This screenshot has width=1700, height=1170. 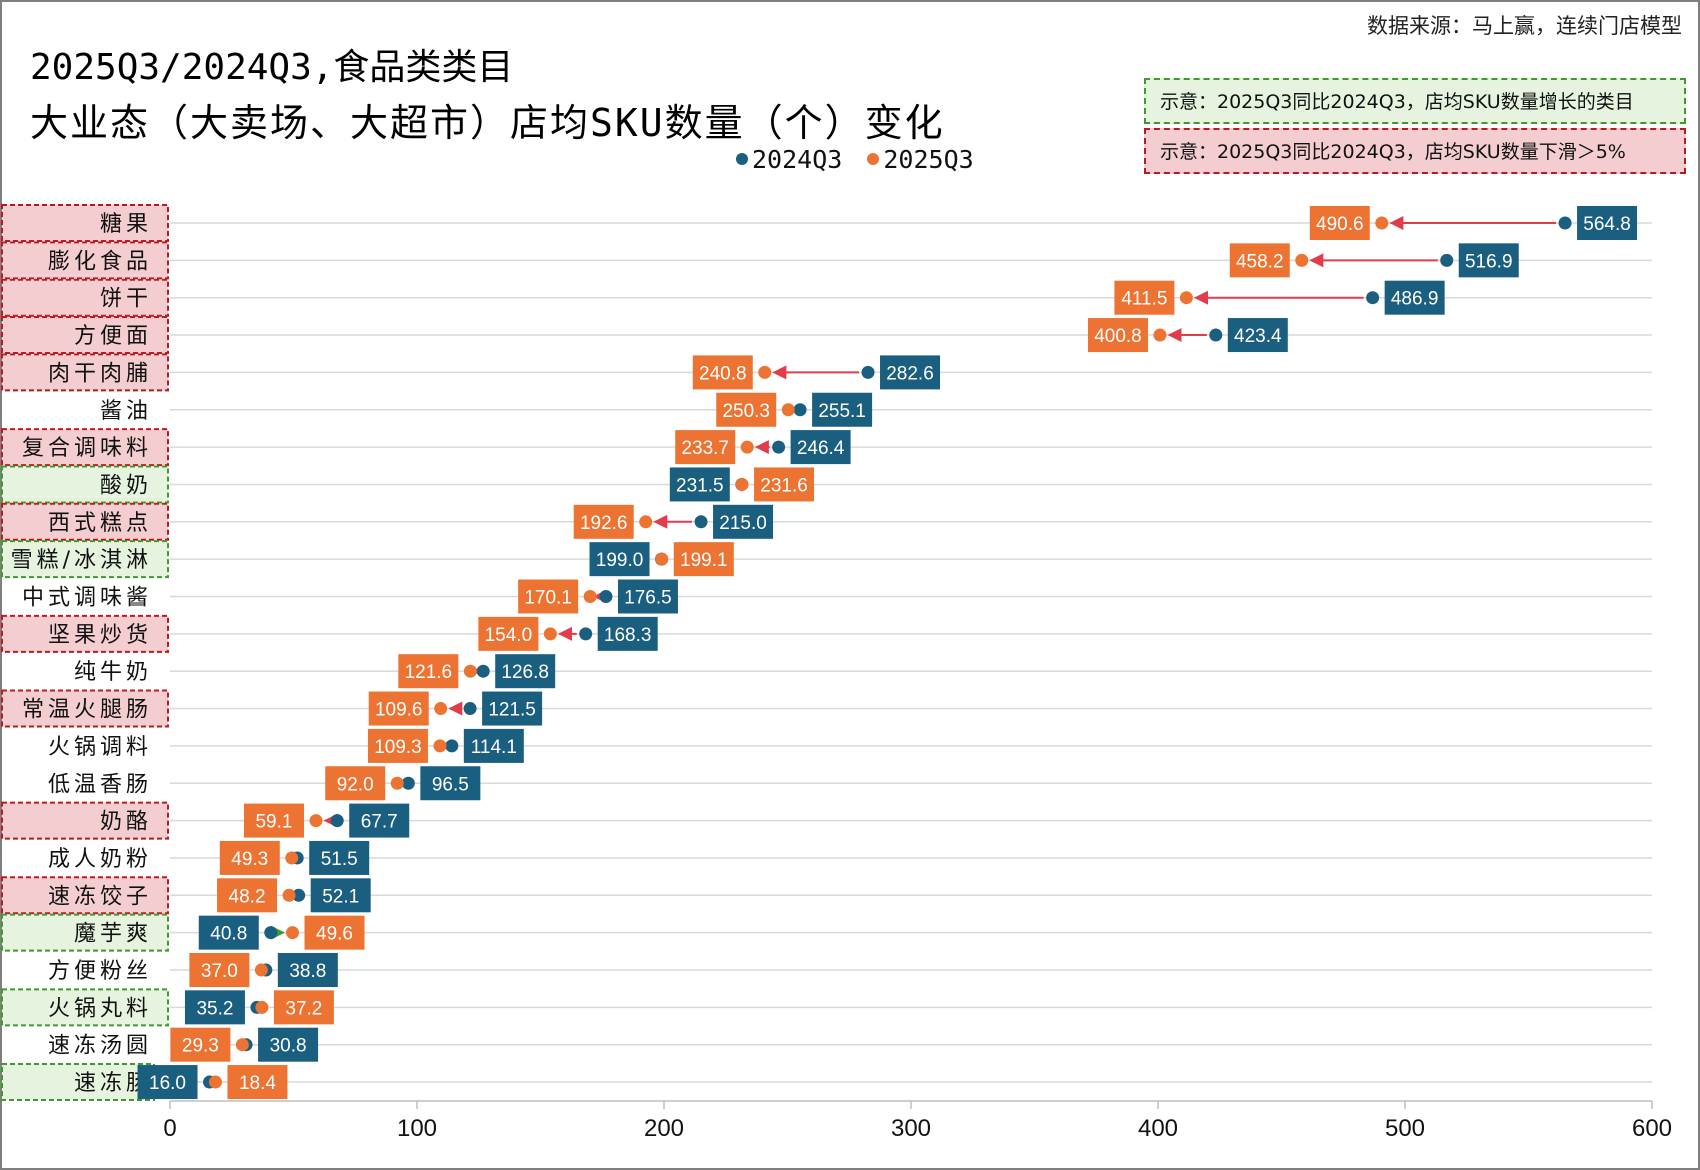 I want to click on label-2025: 109.6, so click(x=399, y=710).